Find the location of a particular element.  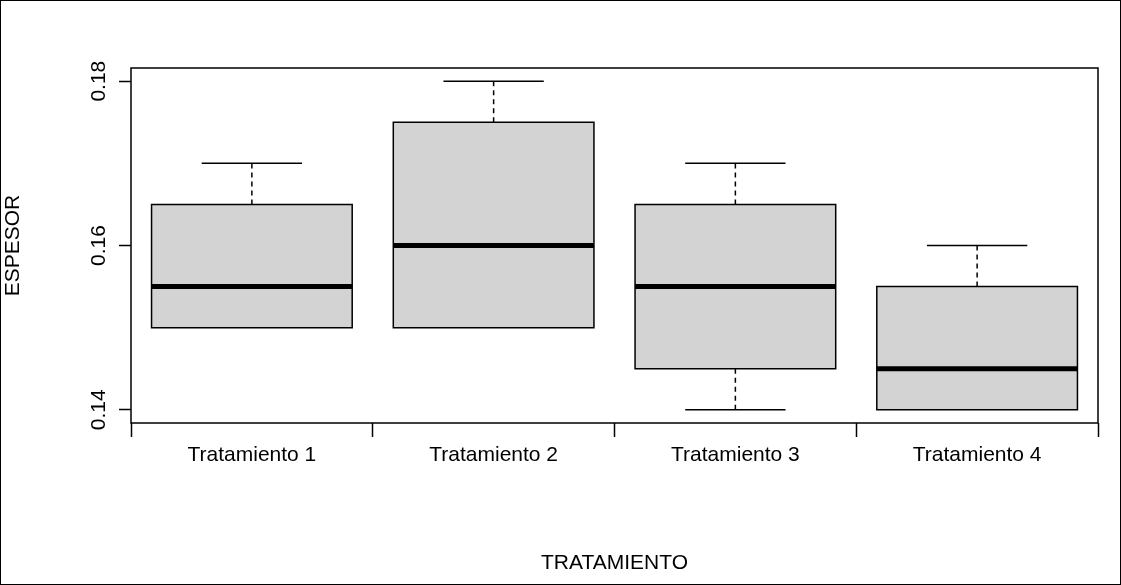

y-tick-label: 0.16 is located at coordinates (97, 245).